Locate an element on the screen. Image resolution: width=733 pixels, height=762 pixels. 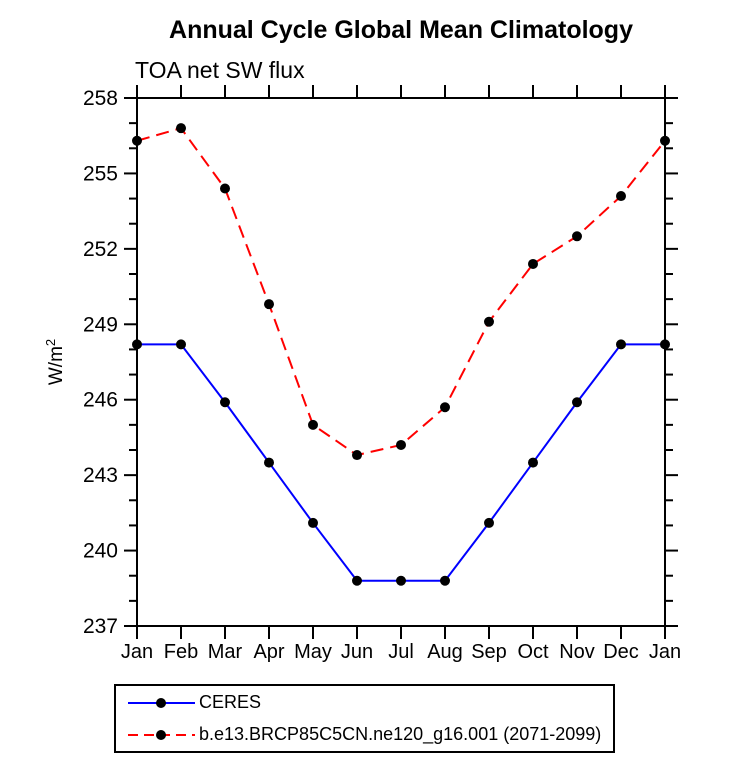
y-tick-label: 258 is located at coordinates (100, 98).